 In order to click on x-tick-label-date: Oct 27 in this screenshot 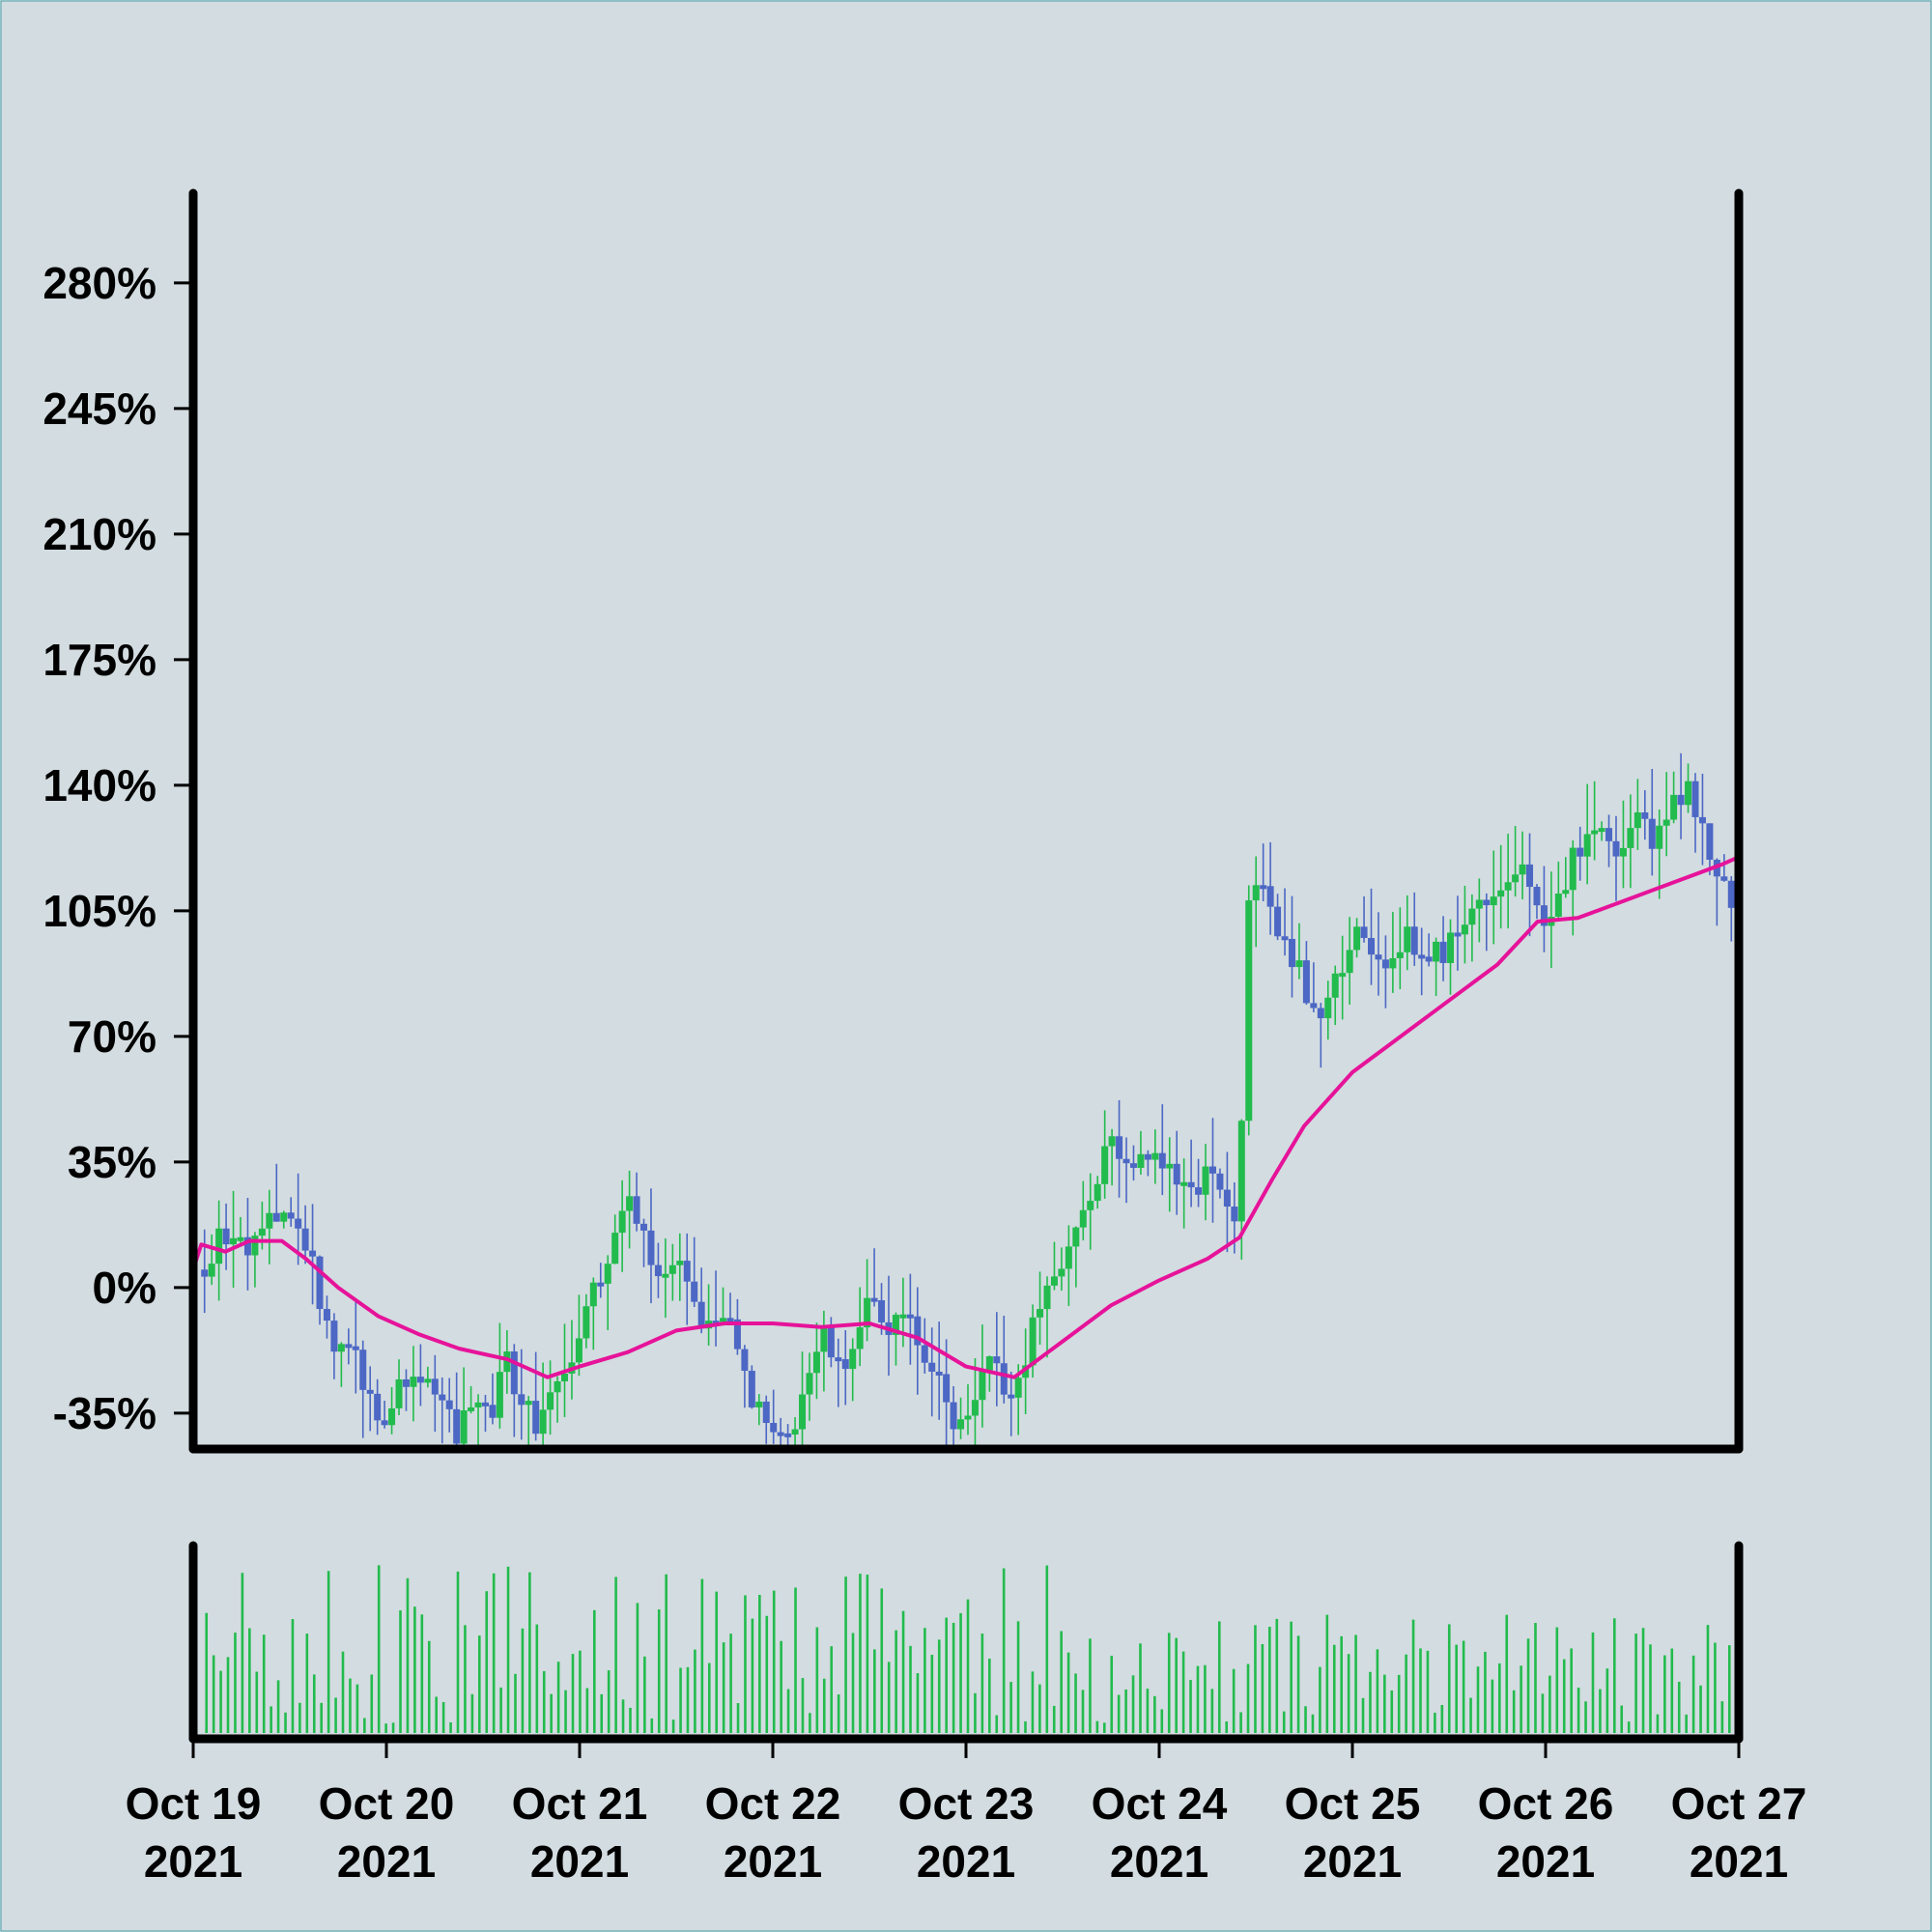, I will do `click(1739, 1803)`.